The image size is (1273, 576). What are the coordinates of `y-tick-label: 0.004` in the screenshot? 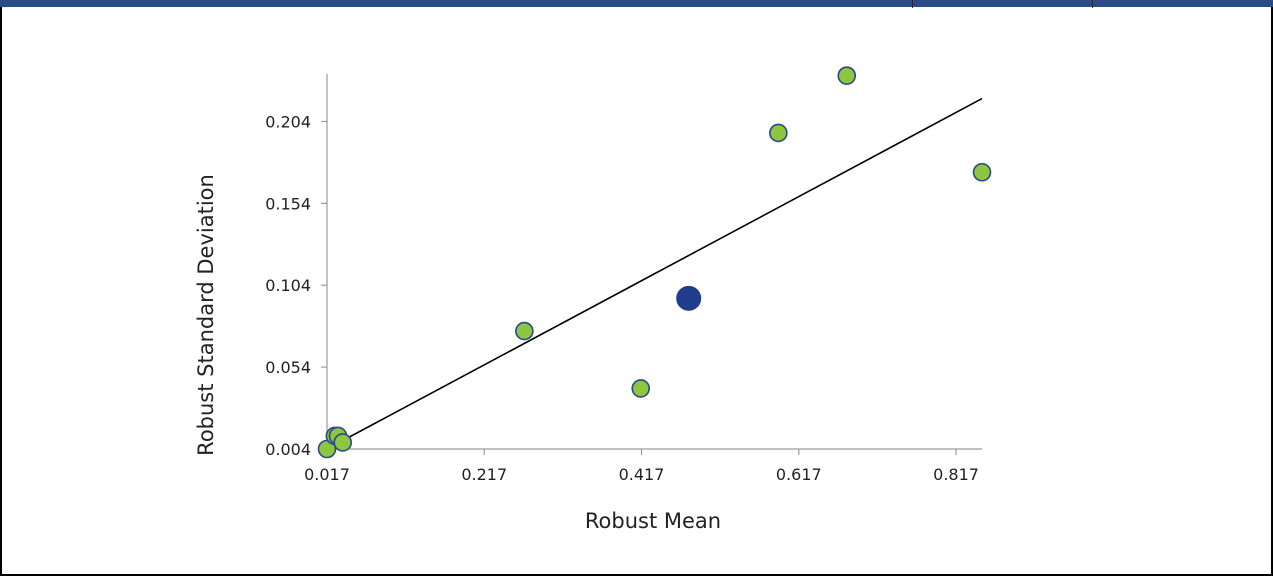 It's located at (288, 449).